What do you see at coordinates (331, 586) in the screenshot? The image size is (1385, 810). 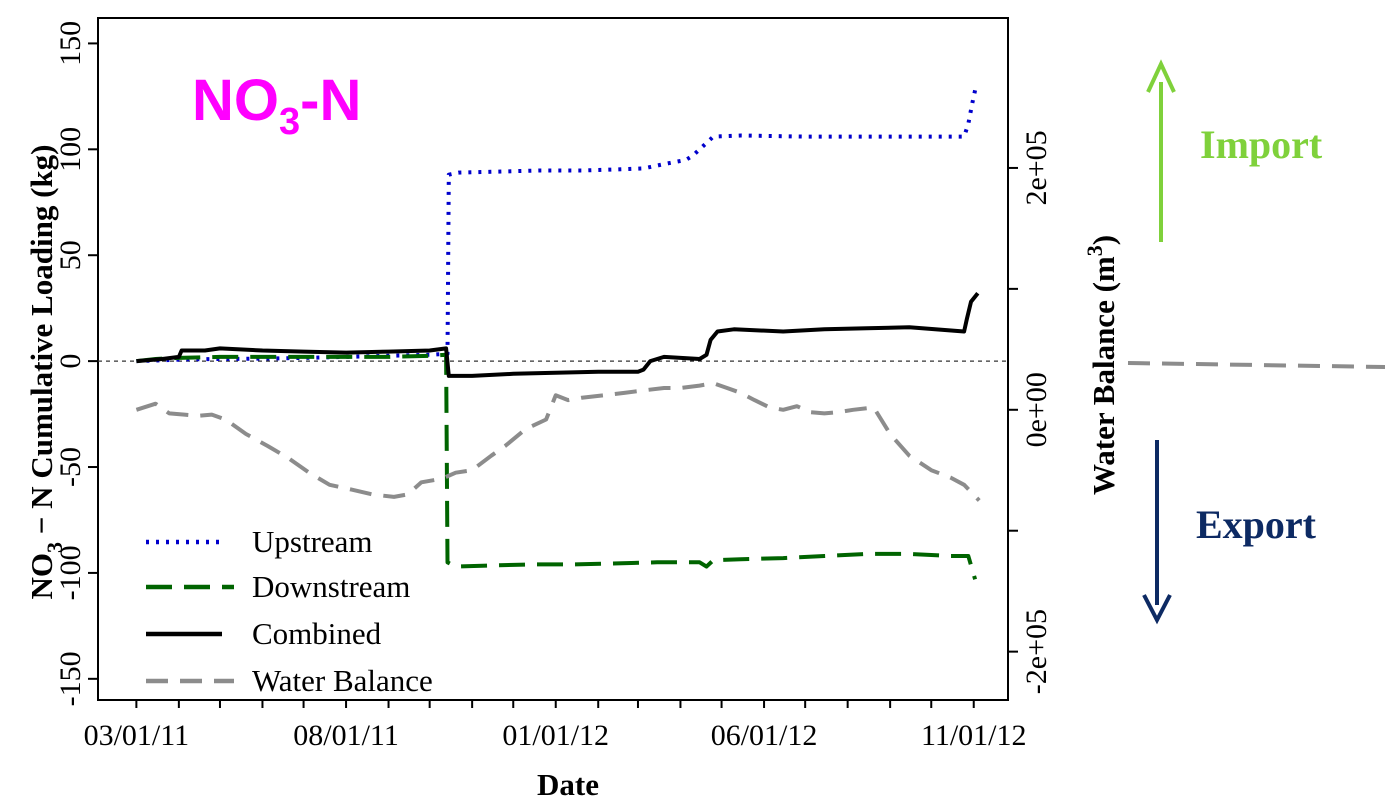 I see `legend-label-downstream: Downstream` at bounding box center [331, 586].